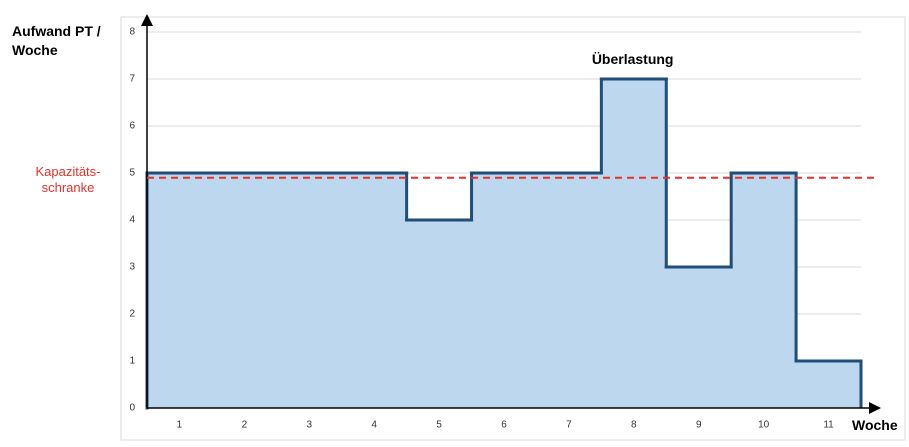 This screenshot has height=447, width=909. What do you see at coordinates (132, 314) in the screenshot?
I see `y-tick-label: 2` at bounding box center [132, 314].